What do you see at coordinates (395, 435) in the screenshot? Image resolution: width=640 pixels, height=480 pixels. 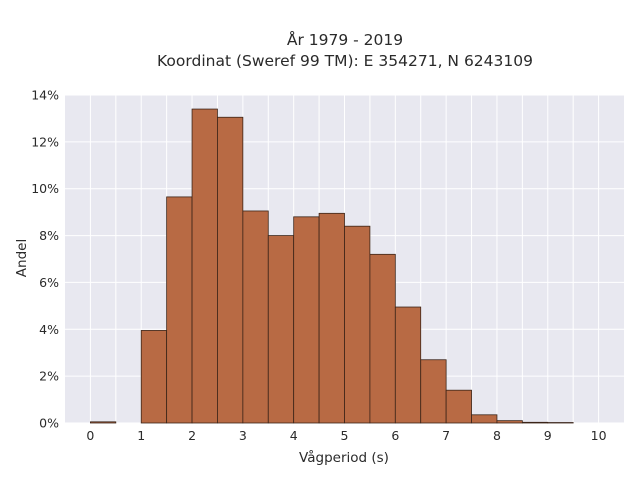 I see `x-tick-label: 6` at bounding box center [395, 435].